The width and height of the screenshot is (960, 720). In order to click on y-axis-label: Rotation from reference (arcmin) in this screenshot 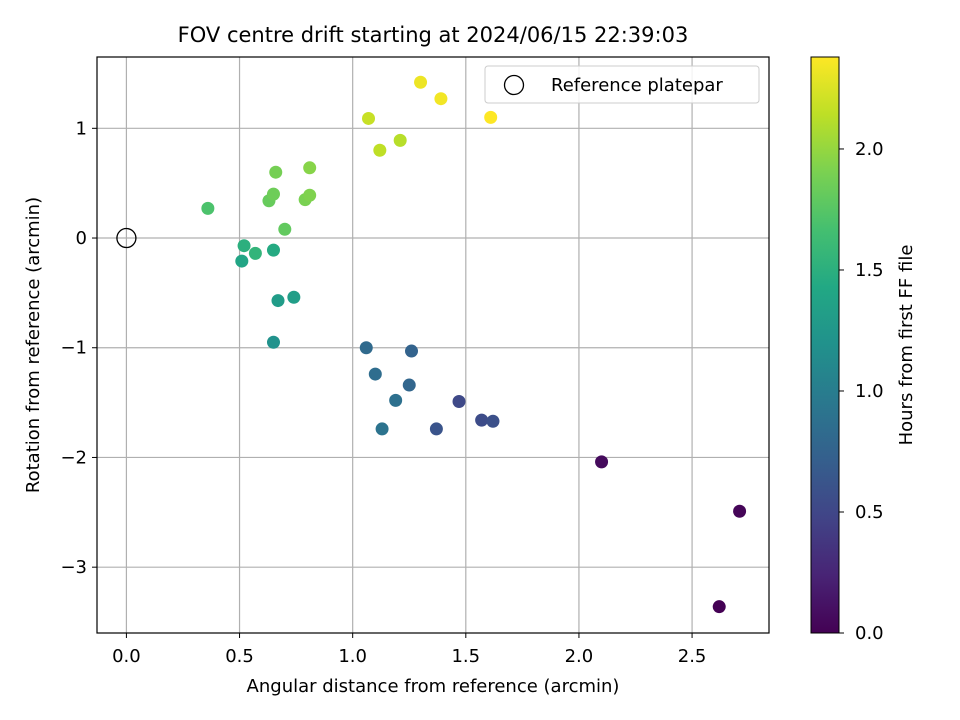, I will do `click(33, 345)`.